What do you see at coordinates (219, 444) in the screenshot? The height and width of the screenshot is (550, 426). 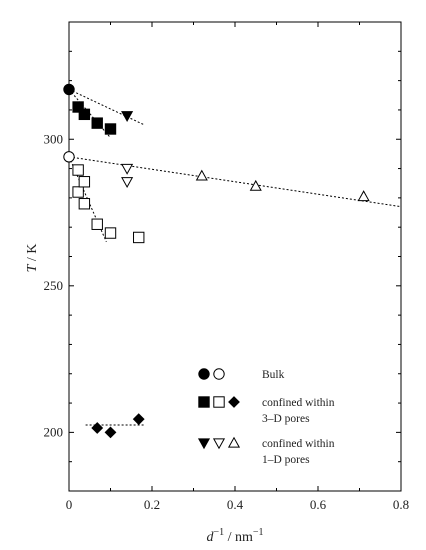 I see `legend-marker-tri-down-open` at bounding box center [219, 444].